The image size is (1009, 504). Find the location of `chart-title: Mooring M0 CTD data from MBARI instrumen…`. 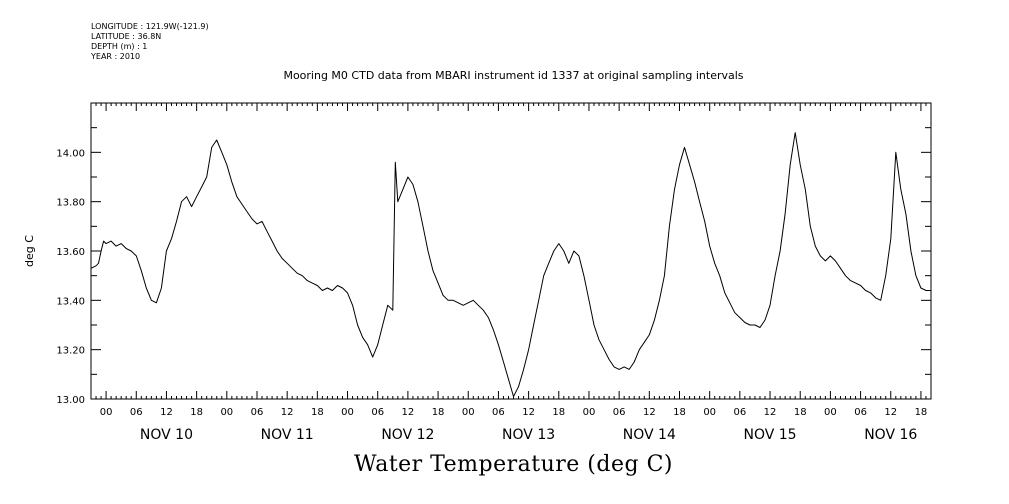

chart-title: Mooring M0 CTD data from MBARI instrumen… is located at coordinates (513, 75).